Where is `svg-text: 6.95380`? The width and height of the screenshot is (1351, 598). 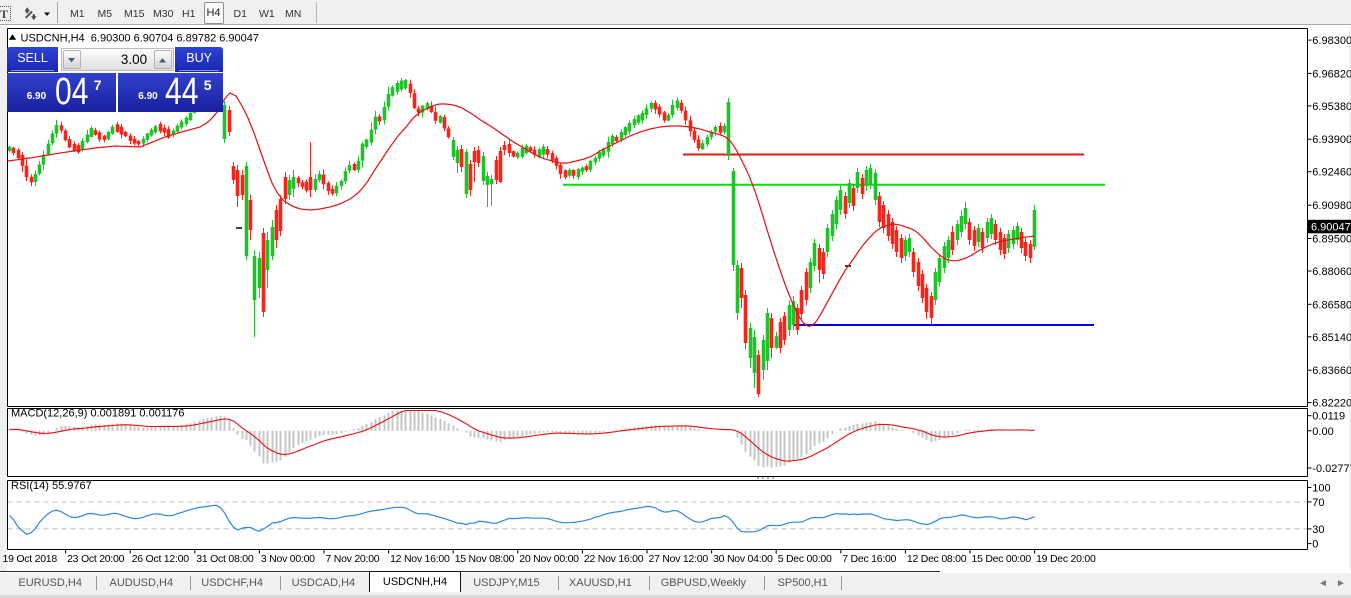 svg-text: 6.95380 is located at coordinates (1331, 107).